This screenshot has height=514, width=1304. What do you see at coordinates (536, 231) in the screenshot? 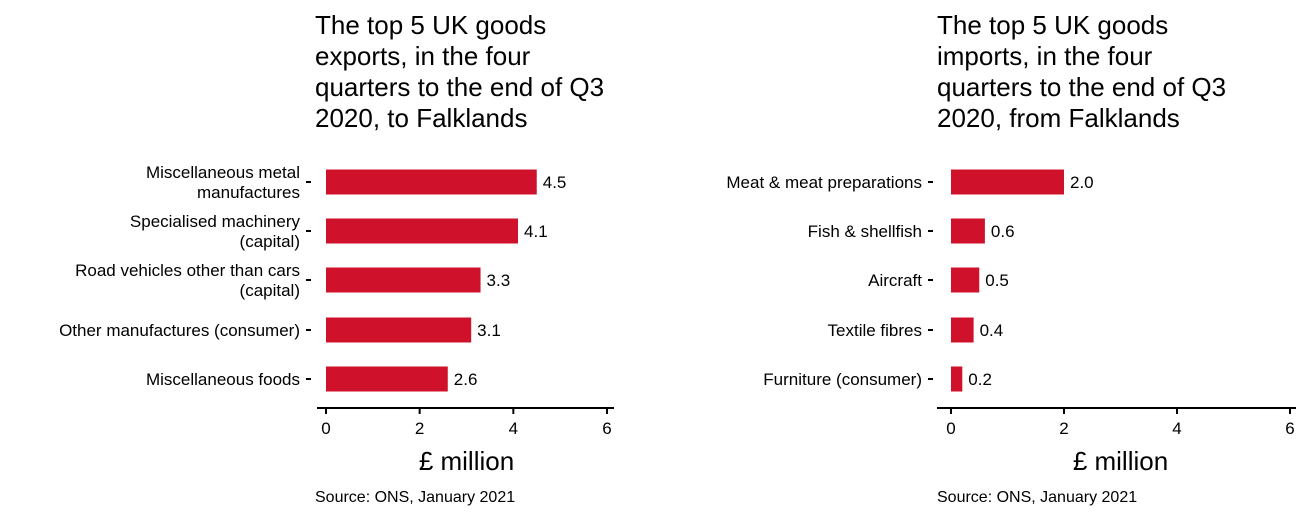
I see `value-label: 4.1` at bounding box center [536, 231].